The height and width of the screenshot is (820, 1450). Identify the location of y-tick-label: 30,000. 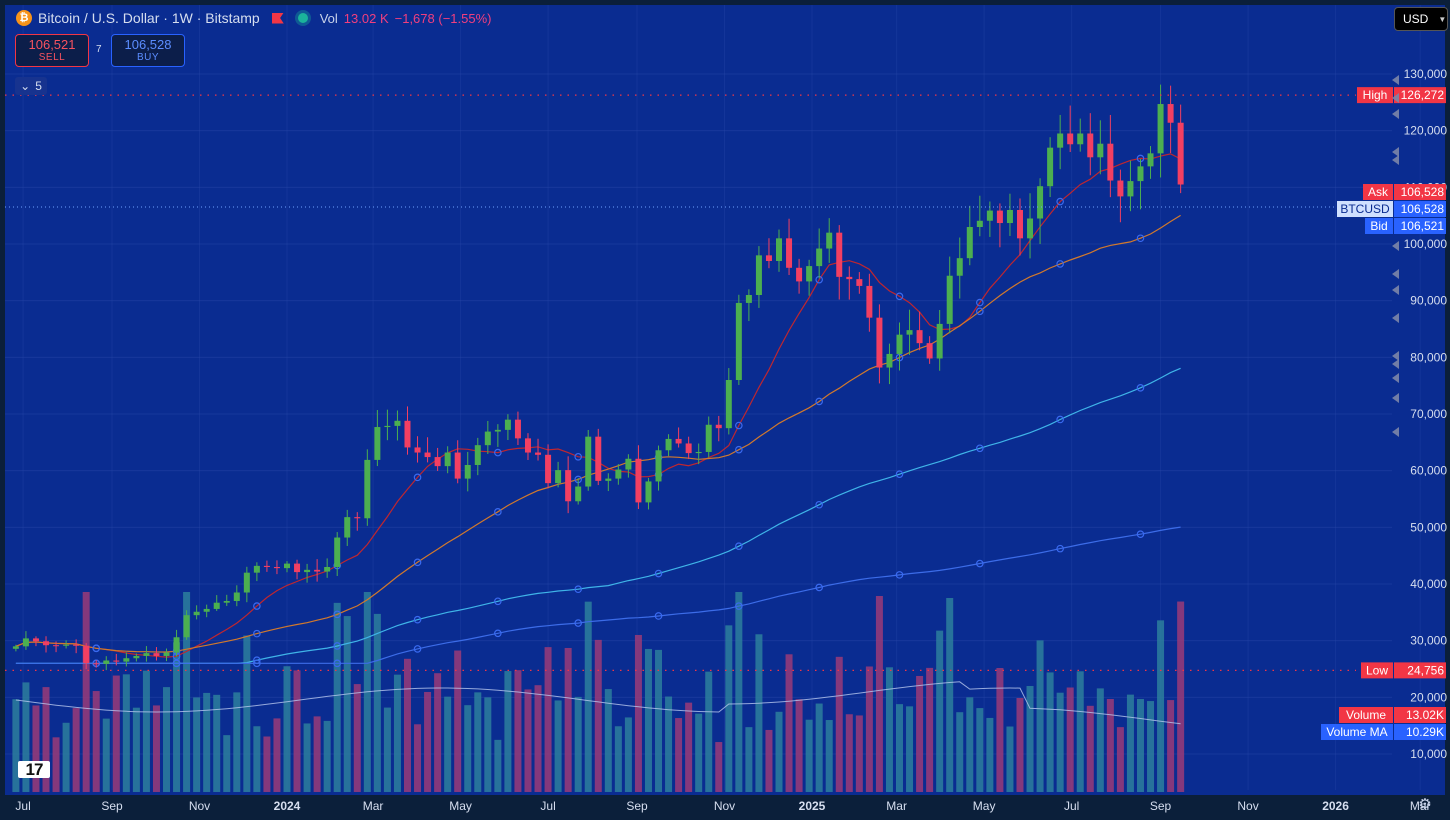
(1428, 641).